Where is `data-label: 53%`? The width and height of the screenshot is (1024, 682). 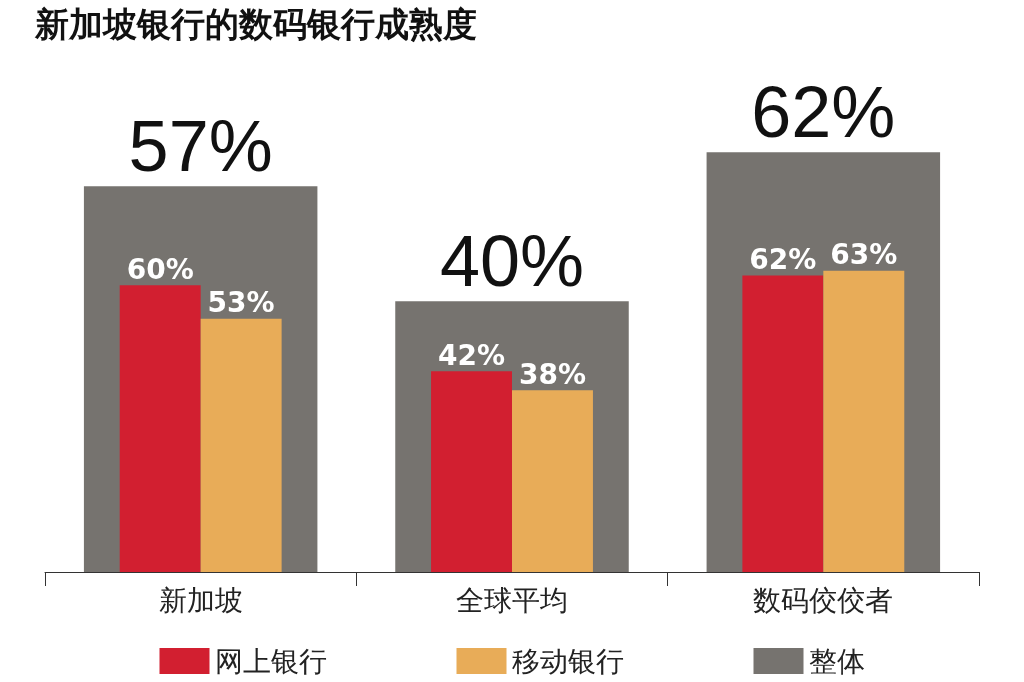 data-label: 53% is located at coordinates (241, 303).